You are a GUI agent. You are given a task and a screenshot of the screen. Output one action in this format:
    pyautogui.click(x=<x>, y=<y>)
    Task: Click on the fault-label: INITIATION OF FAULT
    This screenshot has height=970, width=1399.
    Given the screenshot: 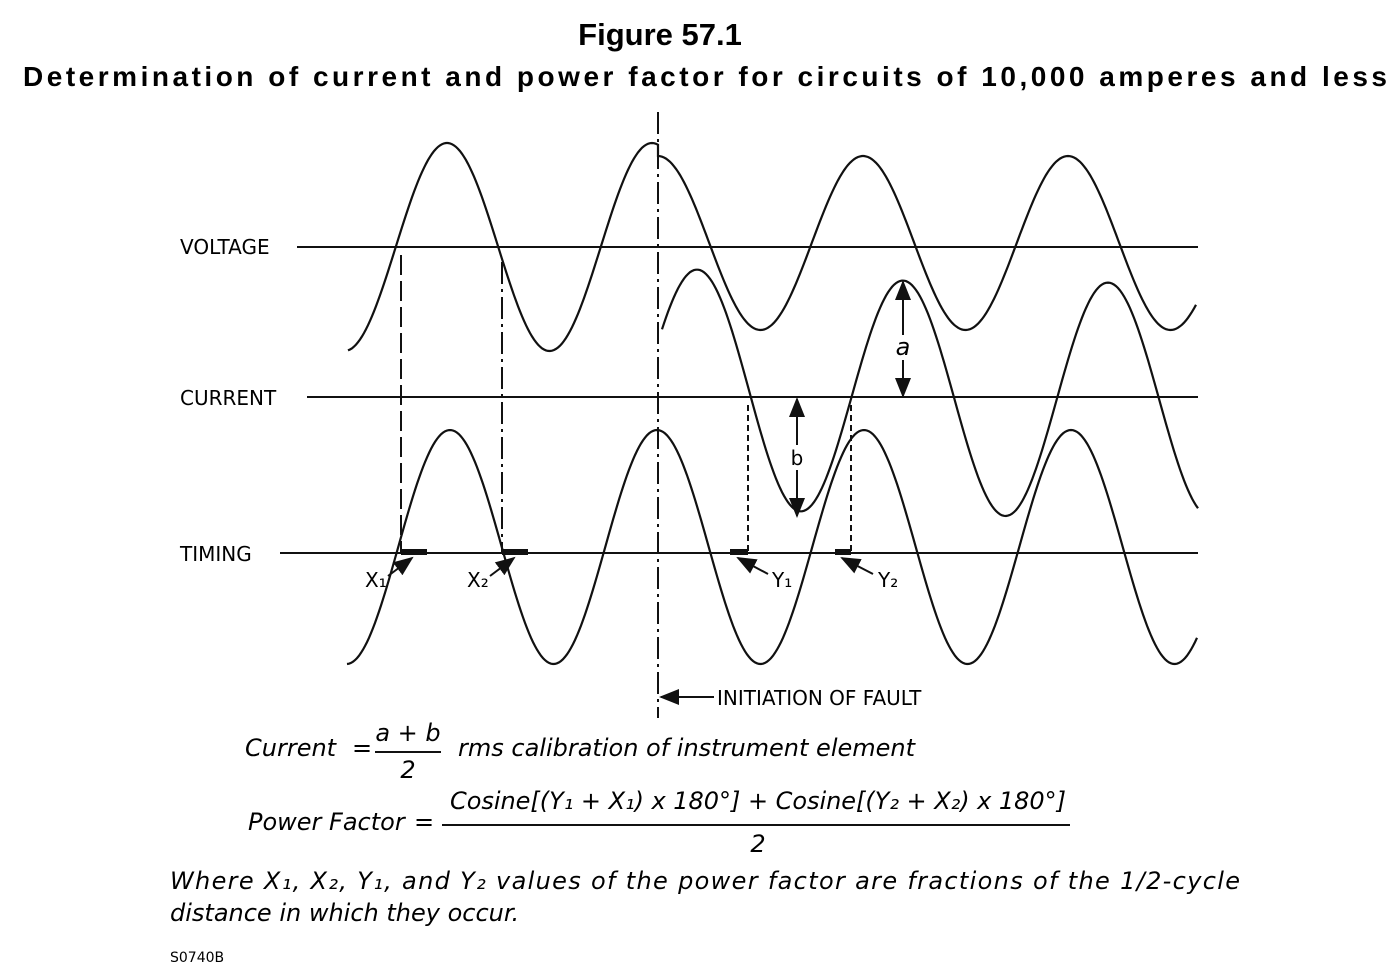 What is the action you would take?
    pyautogui.click(x=819, y=698)
    